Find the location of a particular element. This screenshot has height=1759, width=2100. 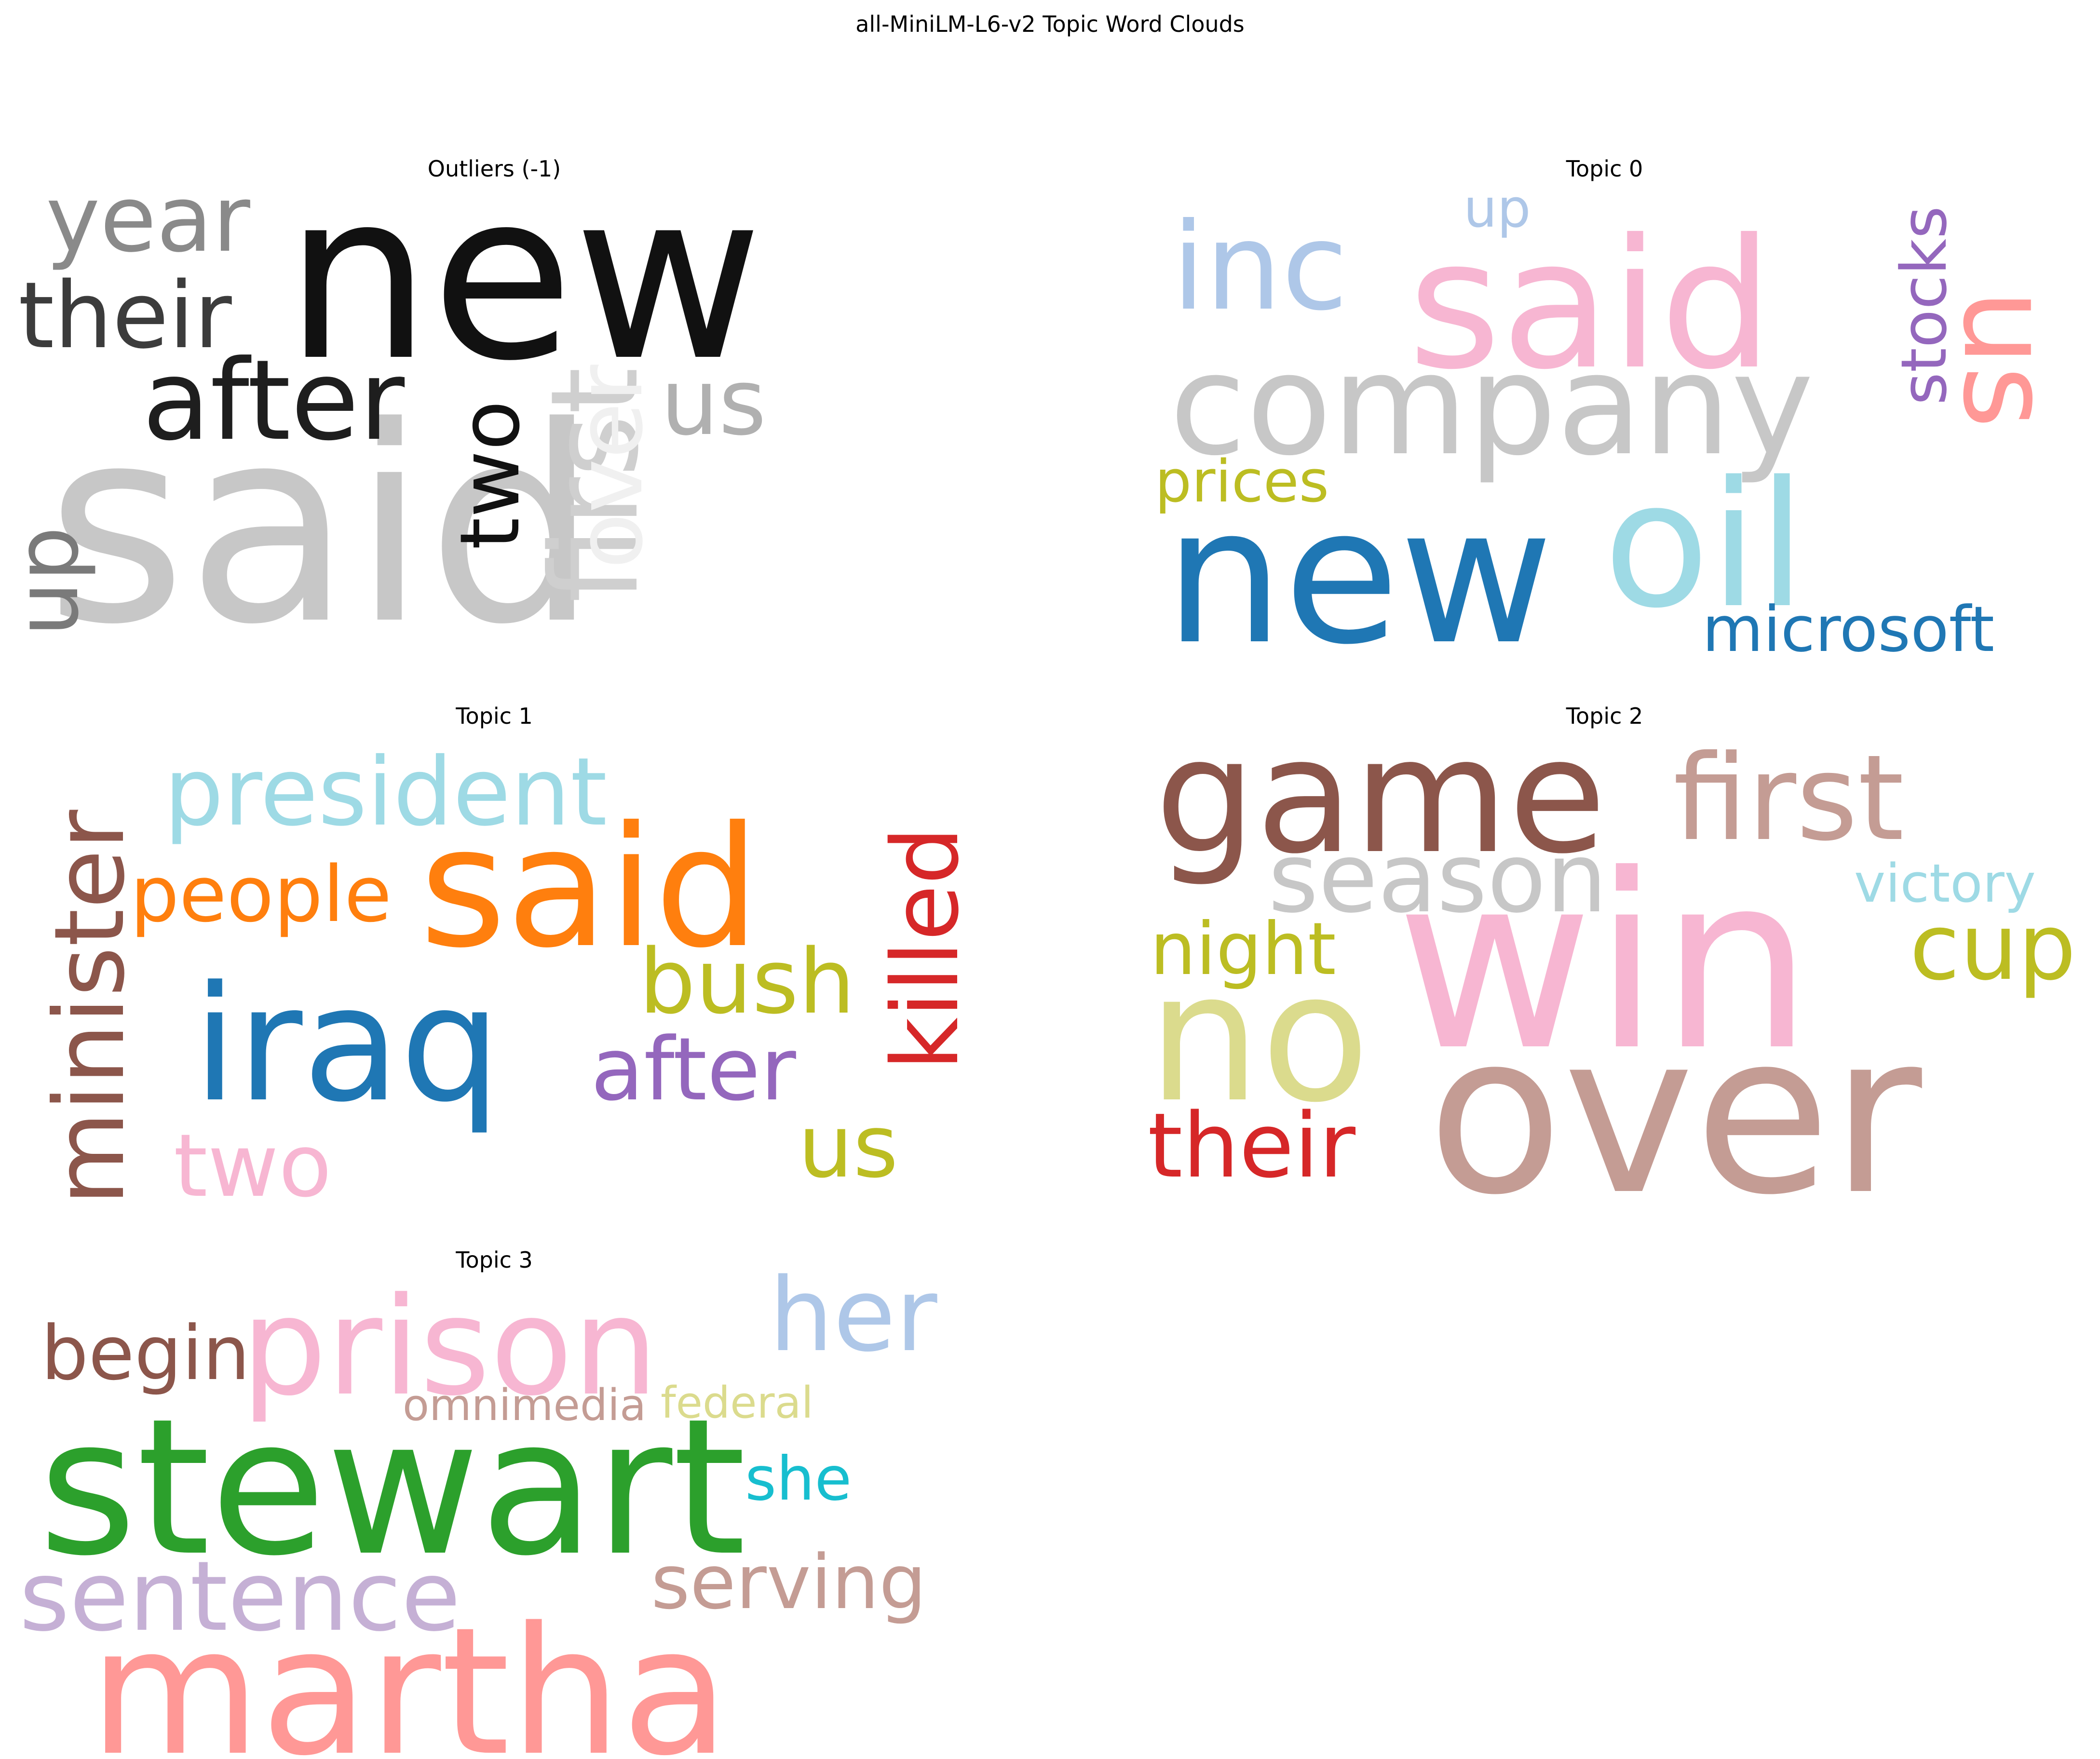

cloud-word: iraq is located at coordinates (347, 1044).